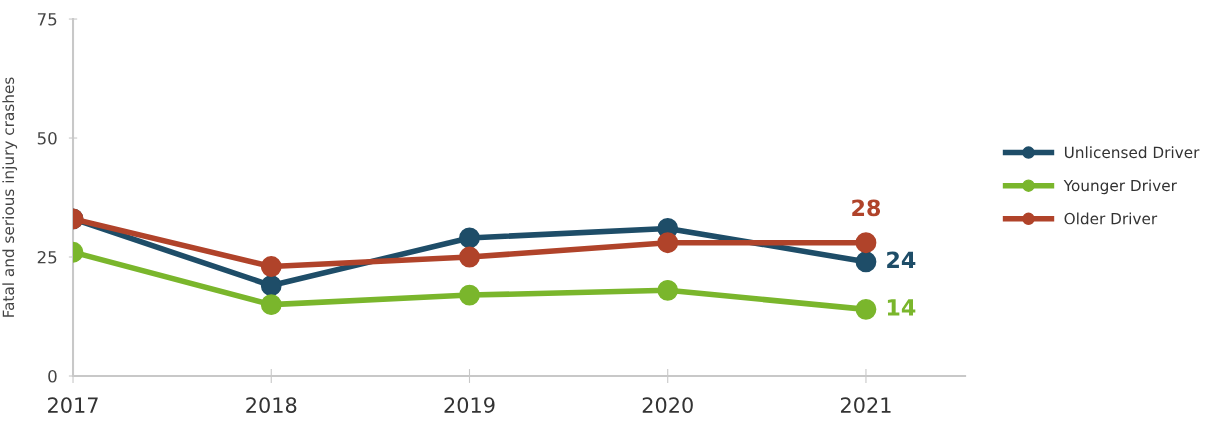  What do you see at coordinates (901, 259) in the screenshot?
I see `data-label: 24` at bounding box center [901, 259].